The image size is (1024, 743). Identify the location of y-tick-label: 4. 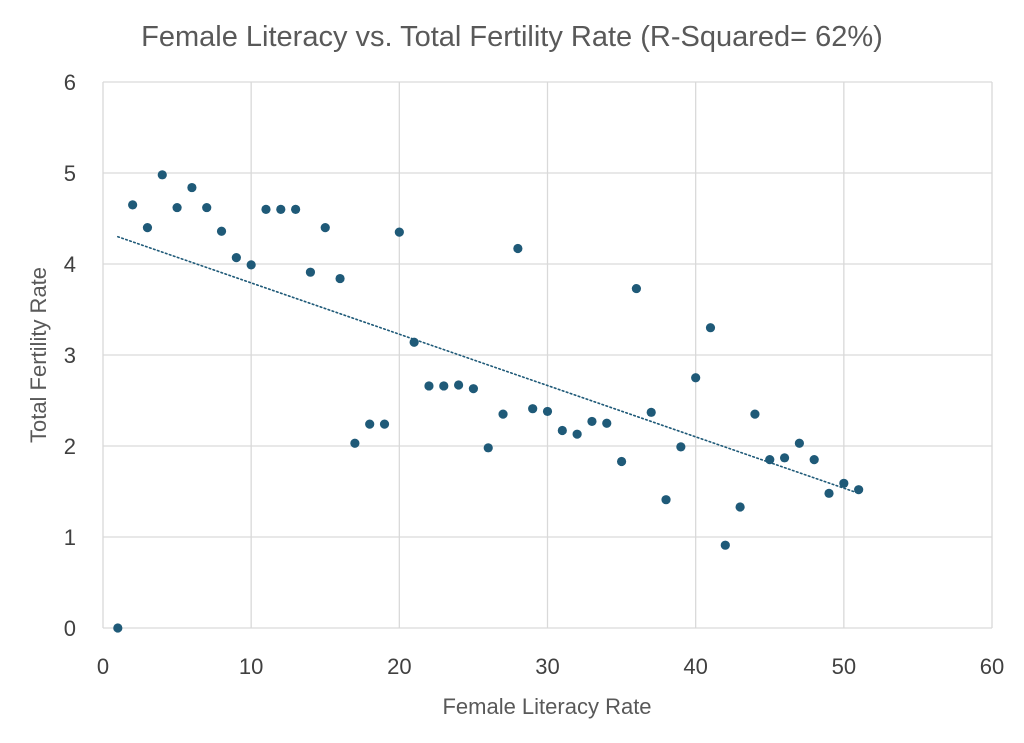
(70, 264).